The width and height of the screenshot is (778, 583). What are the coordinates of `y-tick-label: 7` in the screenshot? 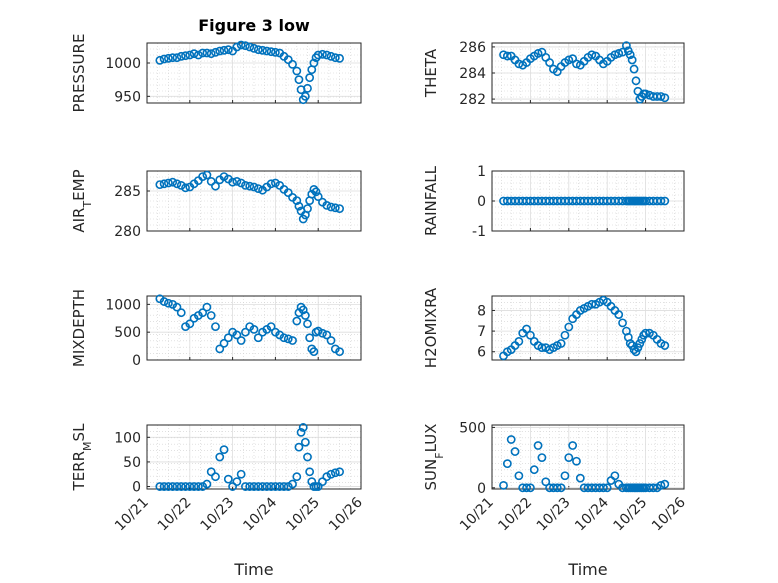 It's located at (481, 332).